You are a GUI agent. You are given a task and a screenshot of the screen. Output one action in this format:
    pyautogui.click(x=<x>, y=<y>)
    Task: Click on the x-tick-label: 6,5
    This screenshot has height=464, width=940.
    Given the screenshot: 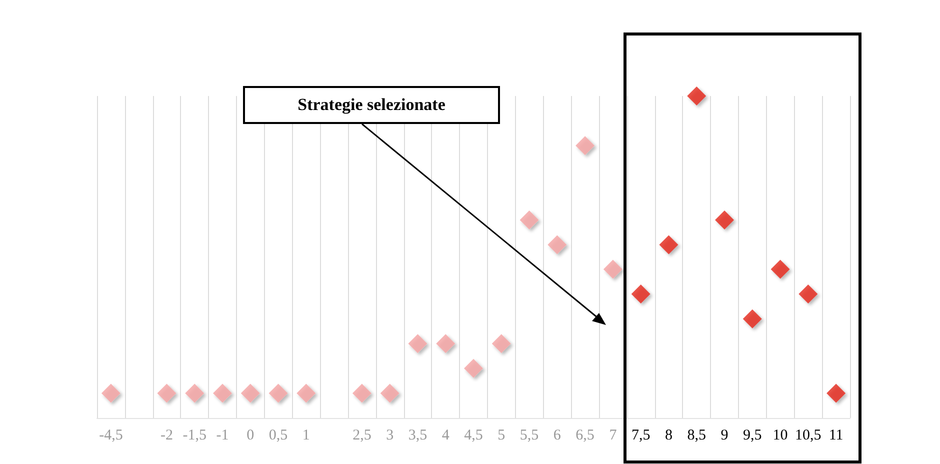 What is the action you would take?
    pyautogui.click(x=585, y=436)
    